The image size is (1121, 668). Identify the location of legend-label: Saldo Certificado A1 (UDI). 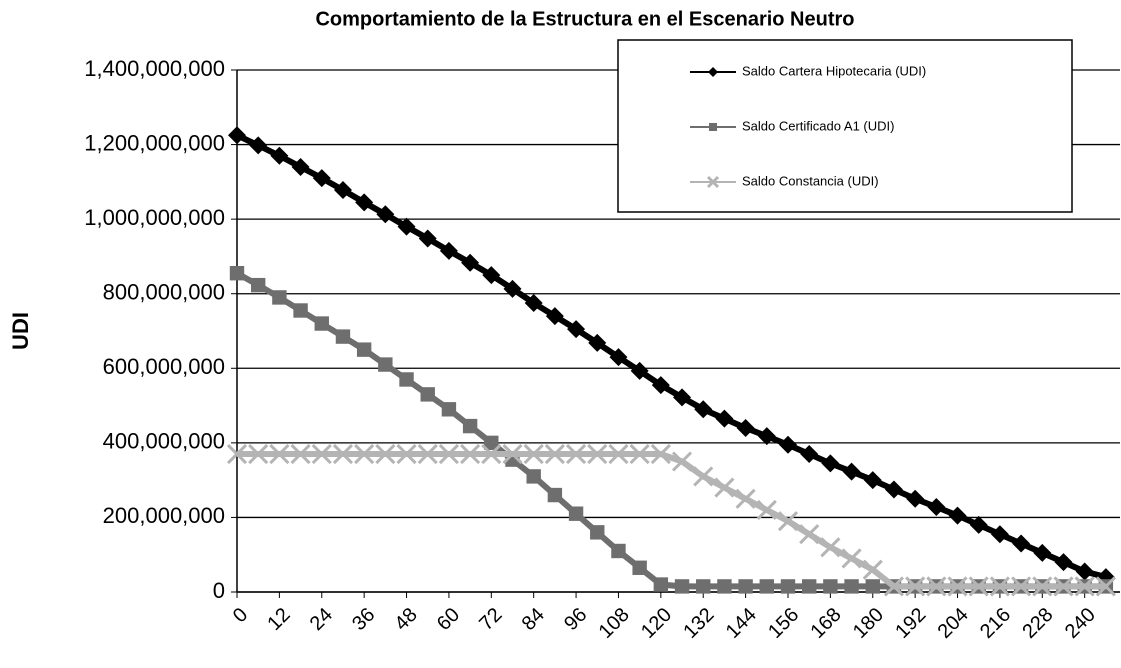
(818, 125).